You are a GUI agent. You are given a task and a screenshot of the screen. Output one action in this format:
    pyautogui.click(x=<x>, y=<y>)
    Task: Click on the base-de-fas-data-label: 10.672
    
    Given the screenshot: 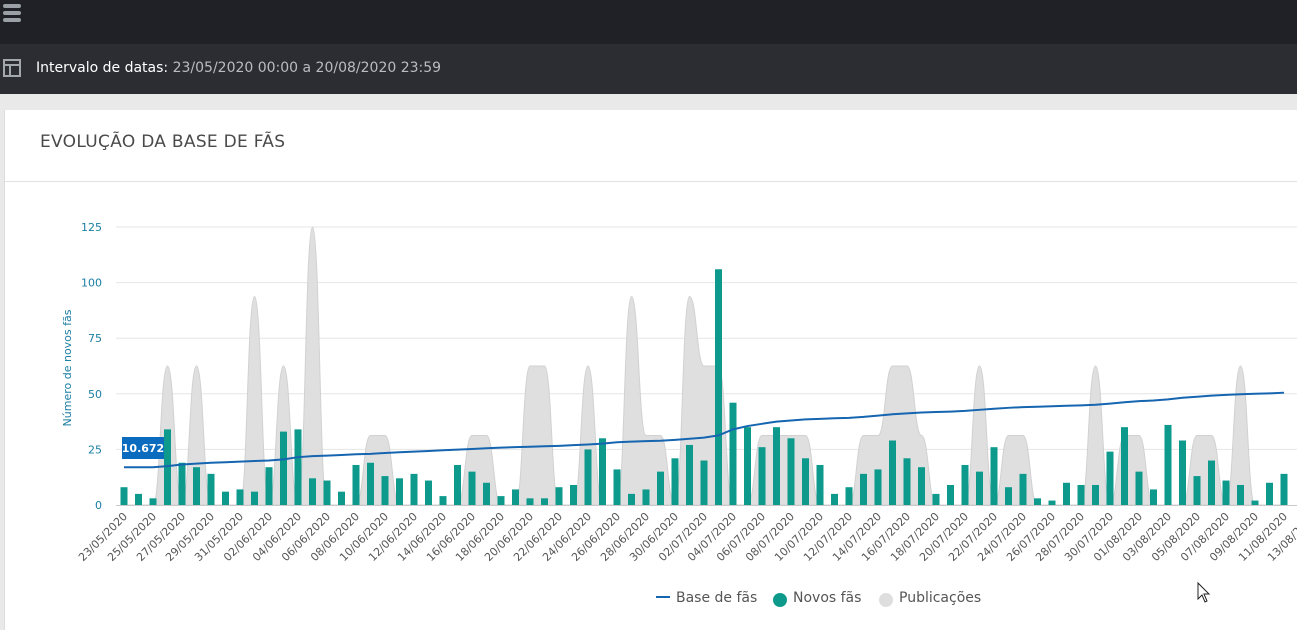 What is the action you would take?
    pyautogui.click(x=143, y=448)
    